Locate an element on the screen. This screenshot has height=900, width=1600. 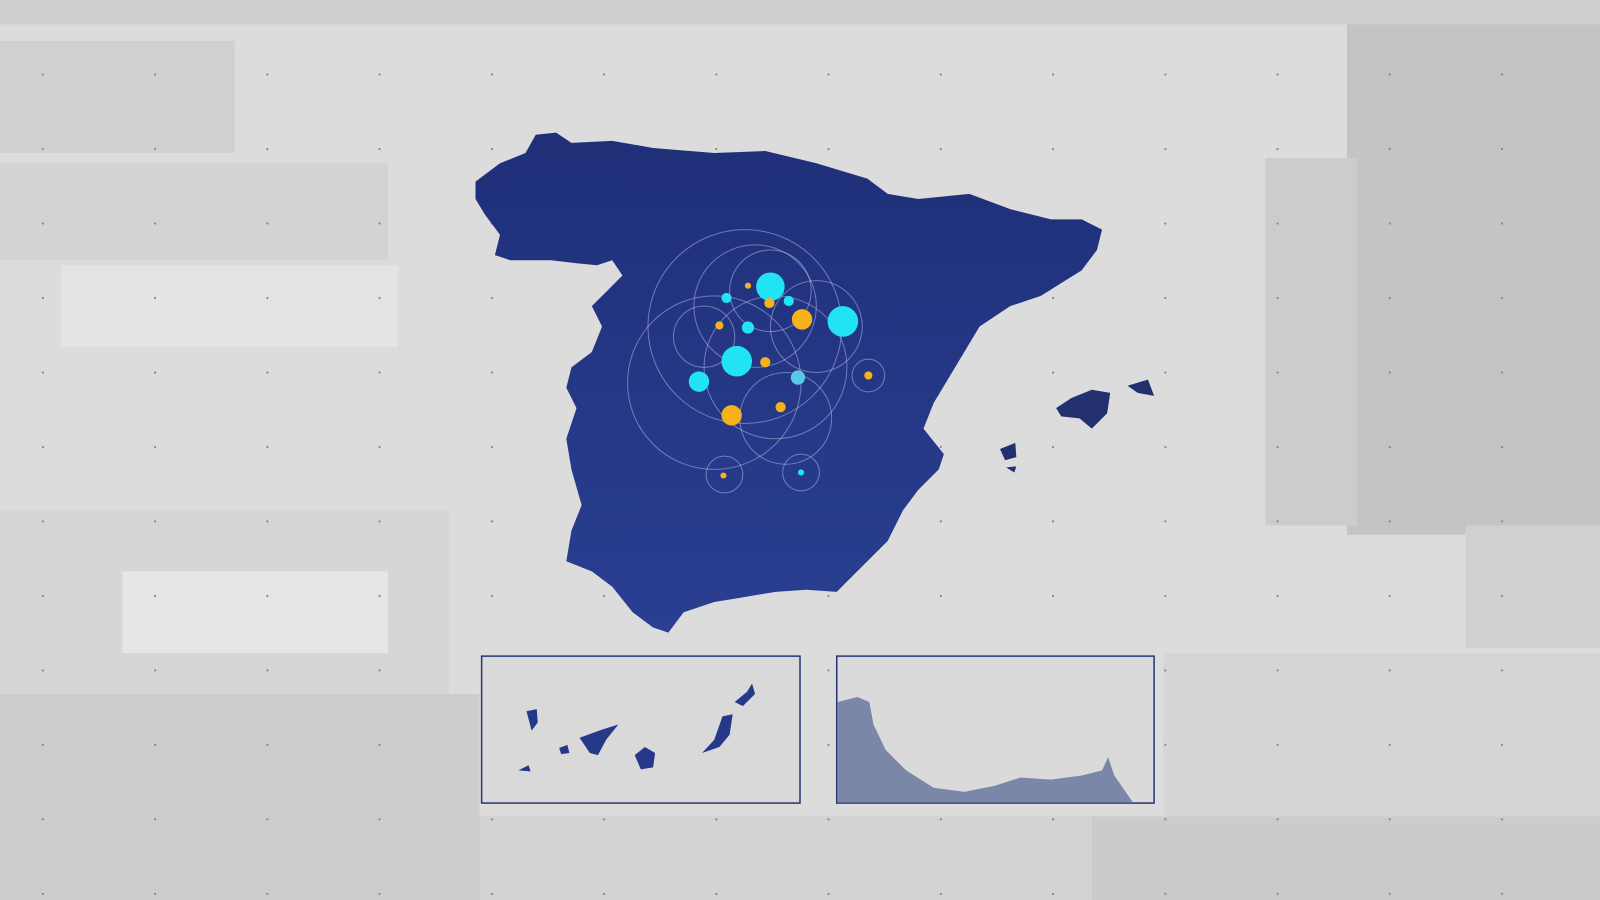
inset-ceuta-melilla is located at coordinates (995, 729).